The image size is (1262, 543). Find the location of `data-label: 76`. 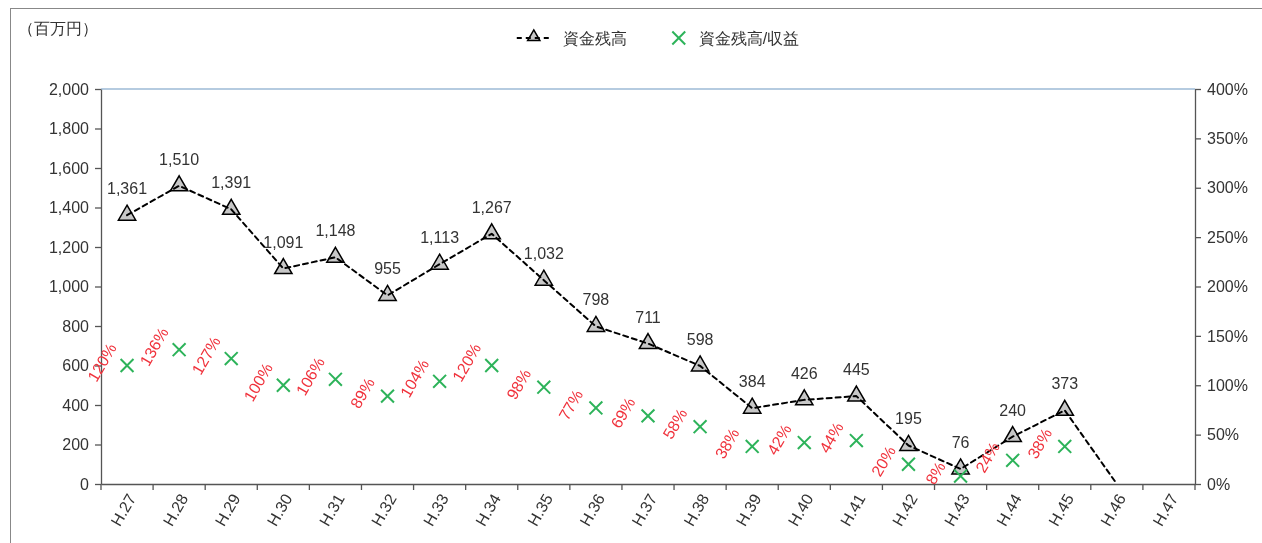

data-label: 76 is located at coordinates (960, 442).